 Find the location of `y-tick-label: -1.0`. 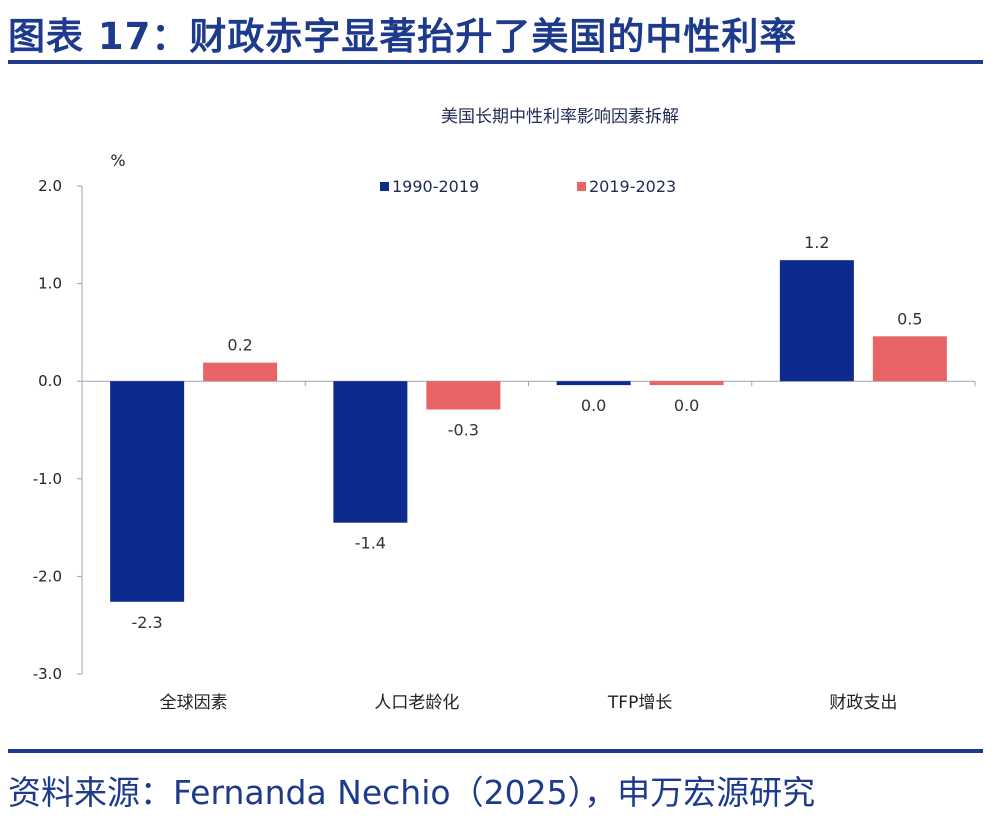

y-tick-label: -1.0 is located at coordinates (47, 479).